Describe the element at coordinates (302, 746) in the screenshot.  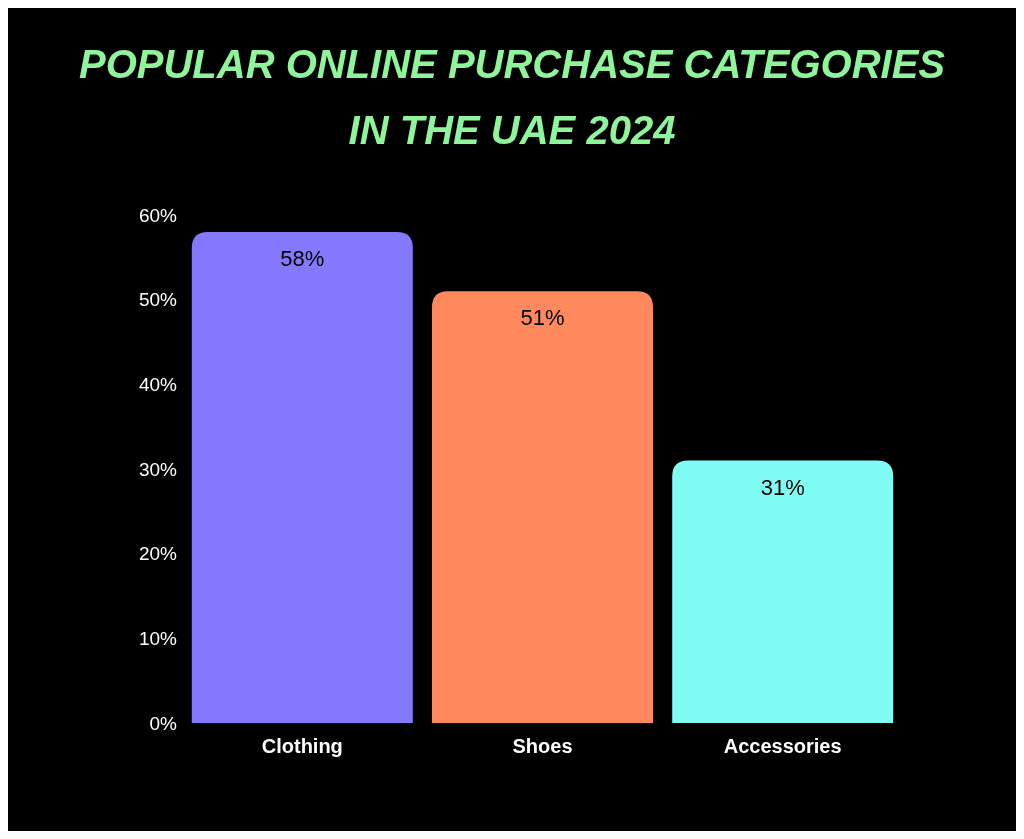
I see `x-tick-label: Clothing` at that location.